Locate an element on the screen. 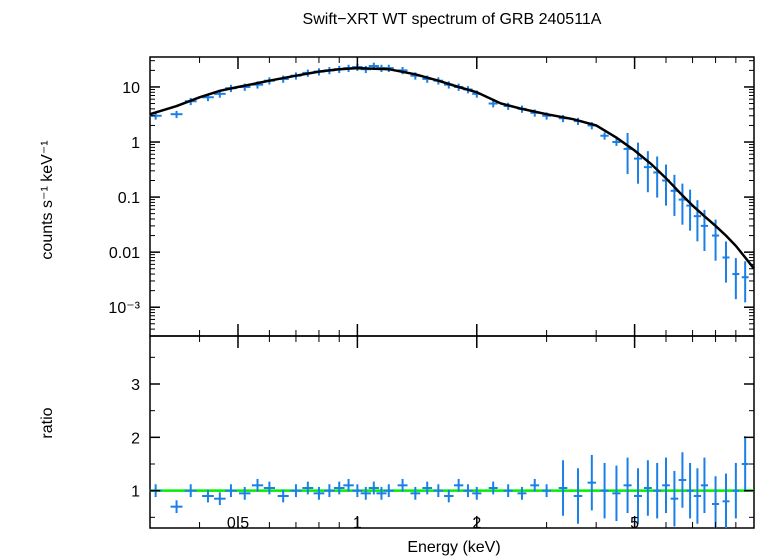  ratio-ytick-label: 3 is located at coordinates (135, 385).